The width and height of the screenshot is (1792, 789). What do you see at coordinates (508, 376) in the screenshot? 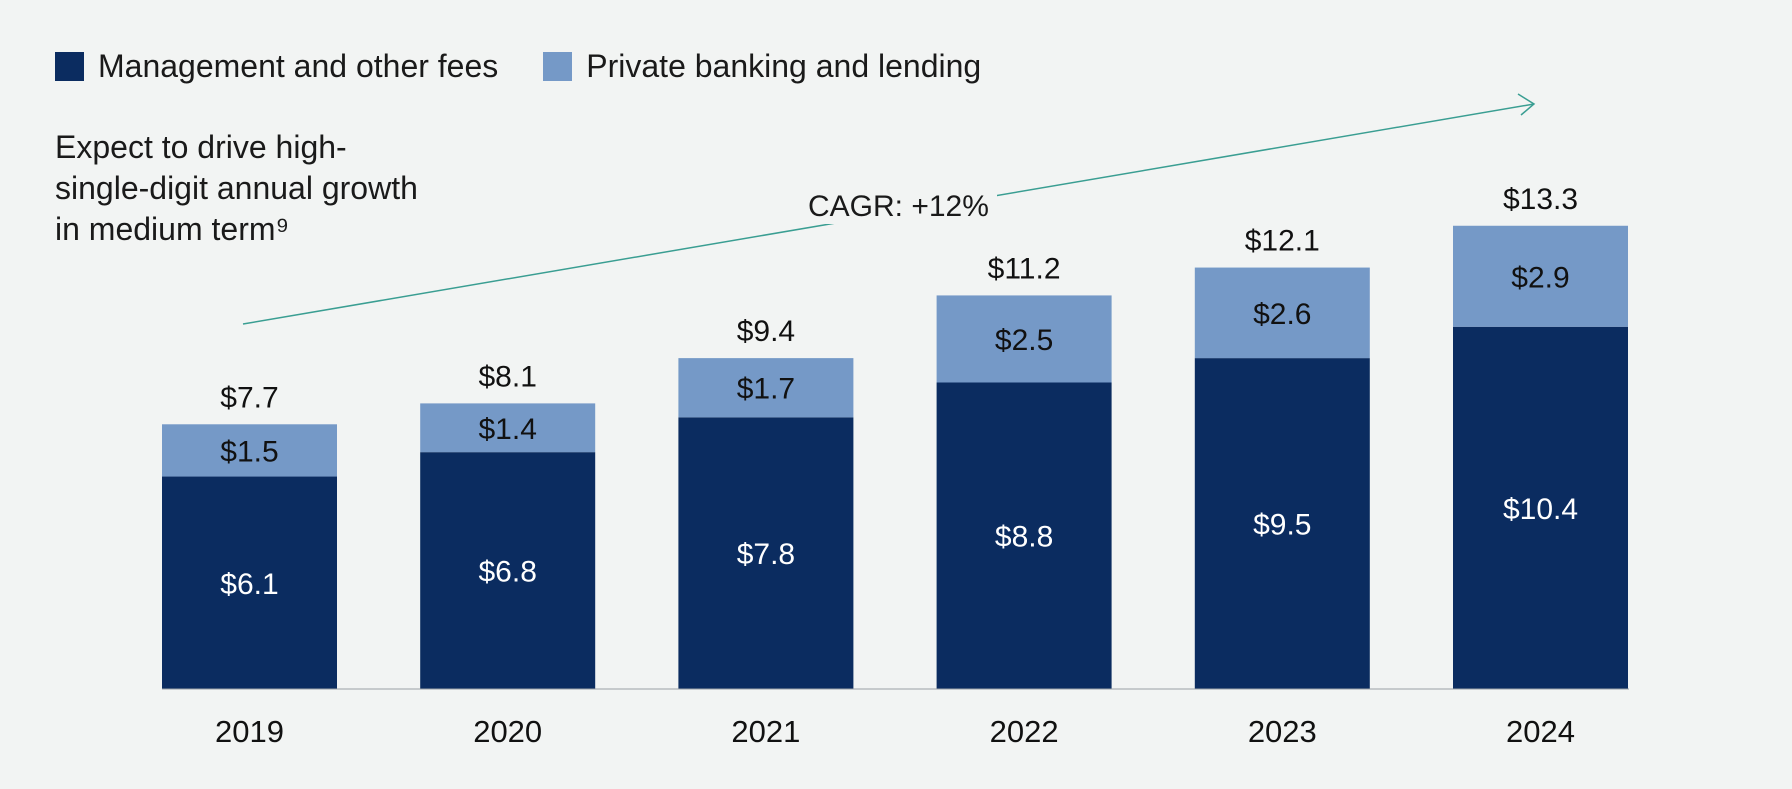
I see `total-label-2020: $8.1` at bounding box center [508, 376].